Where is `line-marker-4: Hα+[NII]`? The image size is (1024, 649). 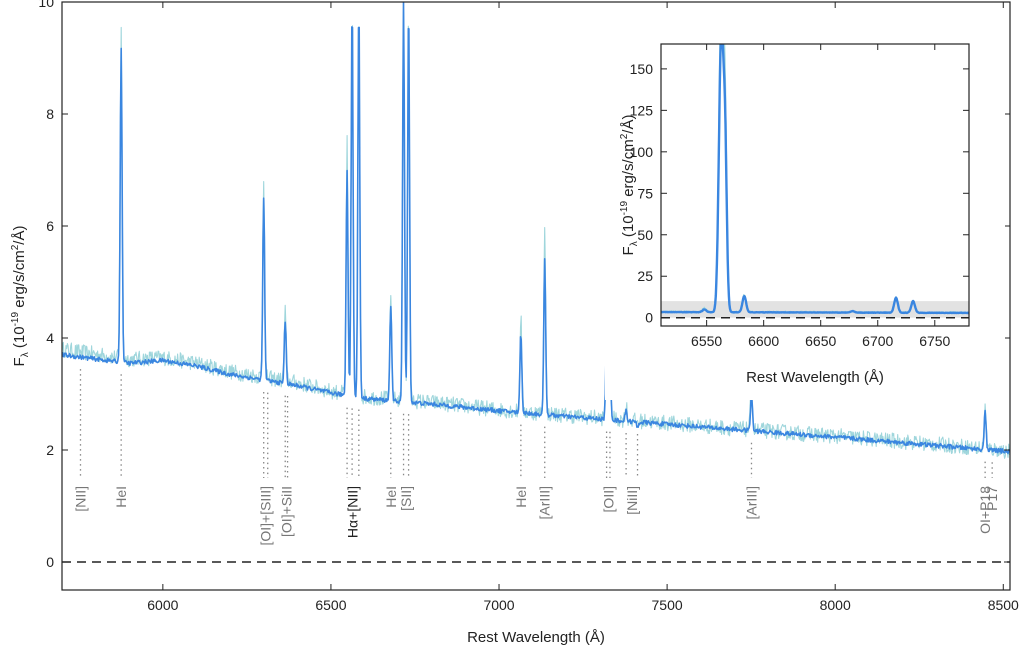
line-marker-4: Hα+[NII] is located at coordinates (353, 472).